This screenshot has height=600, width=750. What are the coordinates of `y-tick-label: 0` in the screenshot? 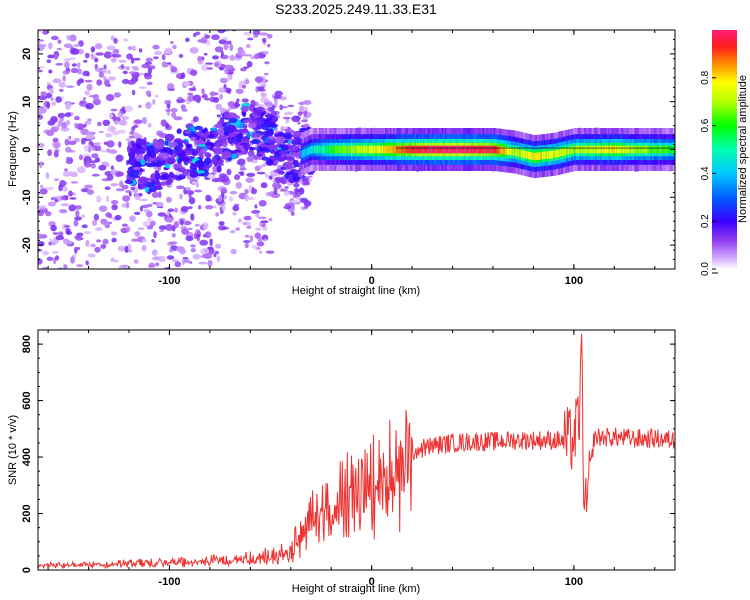 It's located at (27, 570).